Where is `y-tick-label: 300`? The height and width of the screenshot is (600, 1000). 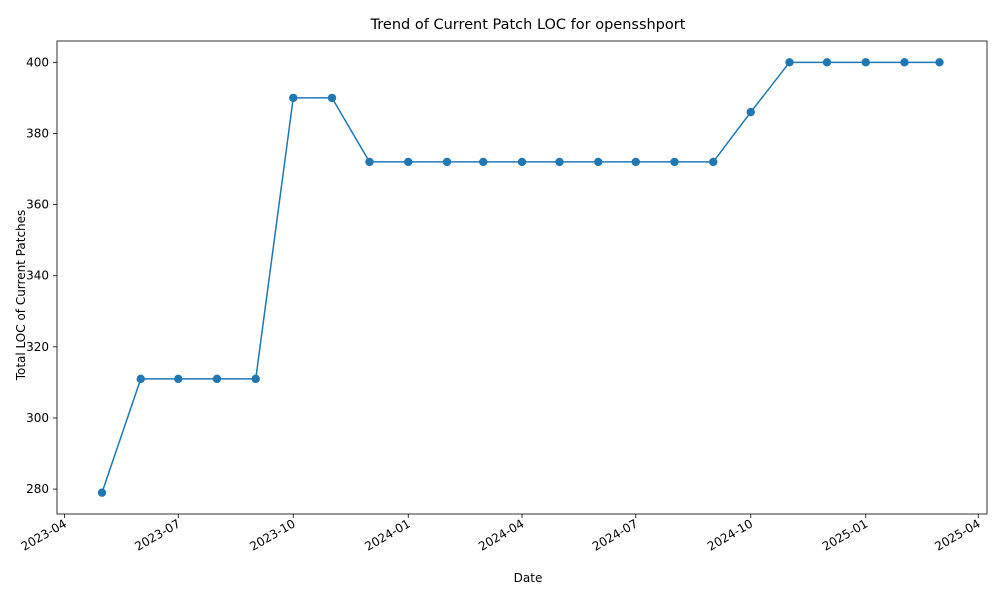 y-tick-label: 300 is located at coordinates (37, 418).